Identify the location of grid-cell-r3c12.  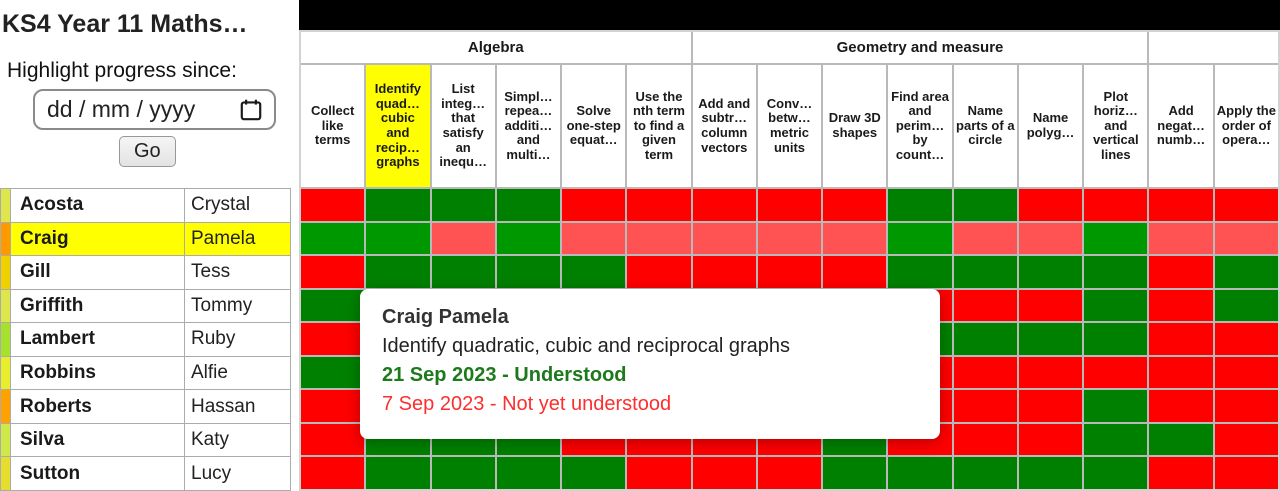
(1050, 272).